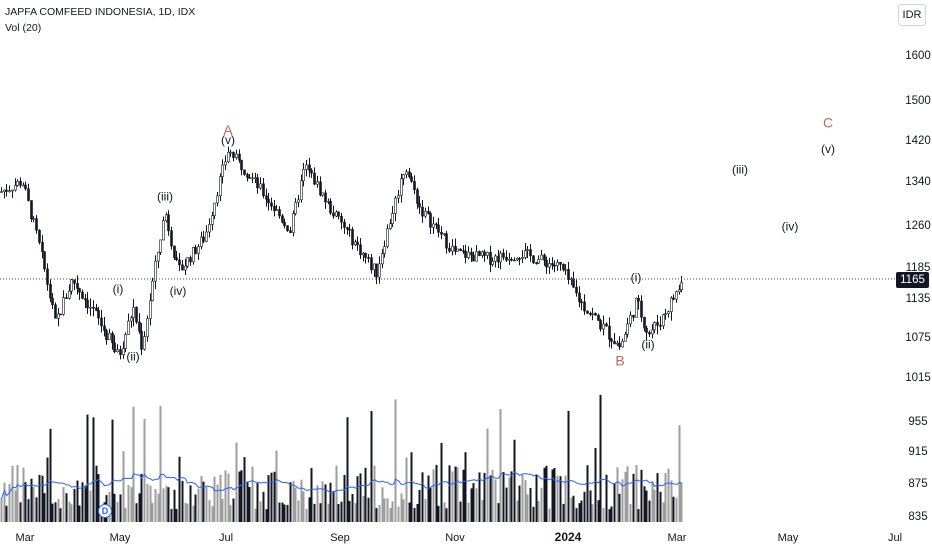  Describe the element at coordinates (459, 537) in the screenshot. I see `time-axis: Mar May Jul Sep Nov 2024 Mar May Jul` at that location.